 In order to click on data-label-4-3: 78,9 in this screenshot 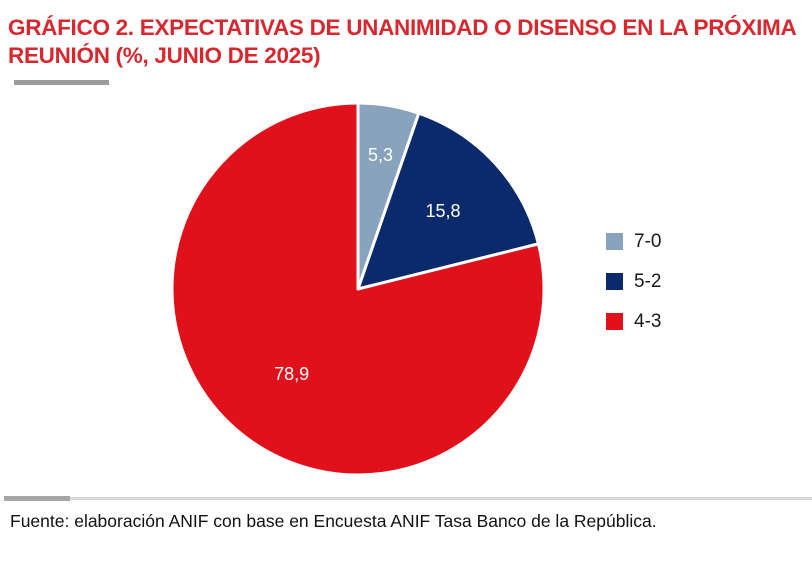, I will do `click(291, 374)`.